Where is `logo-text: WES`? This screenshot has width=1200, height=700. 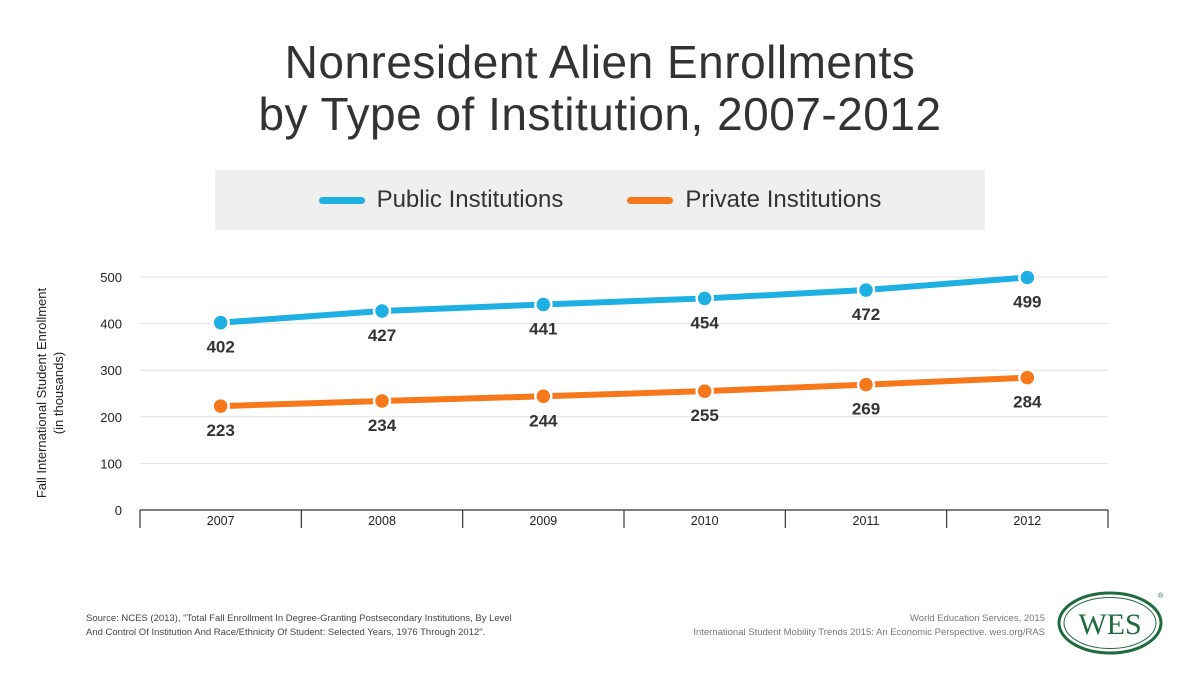 logo-text: WES is located at coordinates (1109, 624).